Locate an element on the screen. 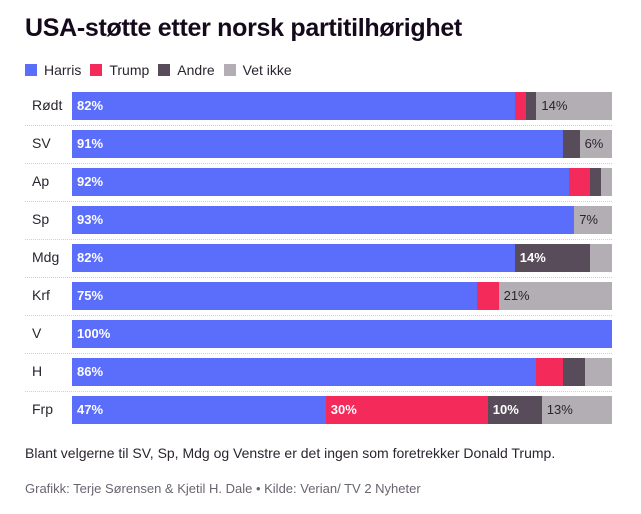 This screenshot has height=514, width=641. stacked-bar: 93% 7% is located at coordinates (342, 220).